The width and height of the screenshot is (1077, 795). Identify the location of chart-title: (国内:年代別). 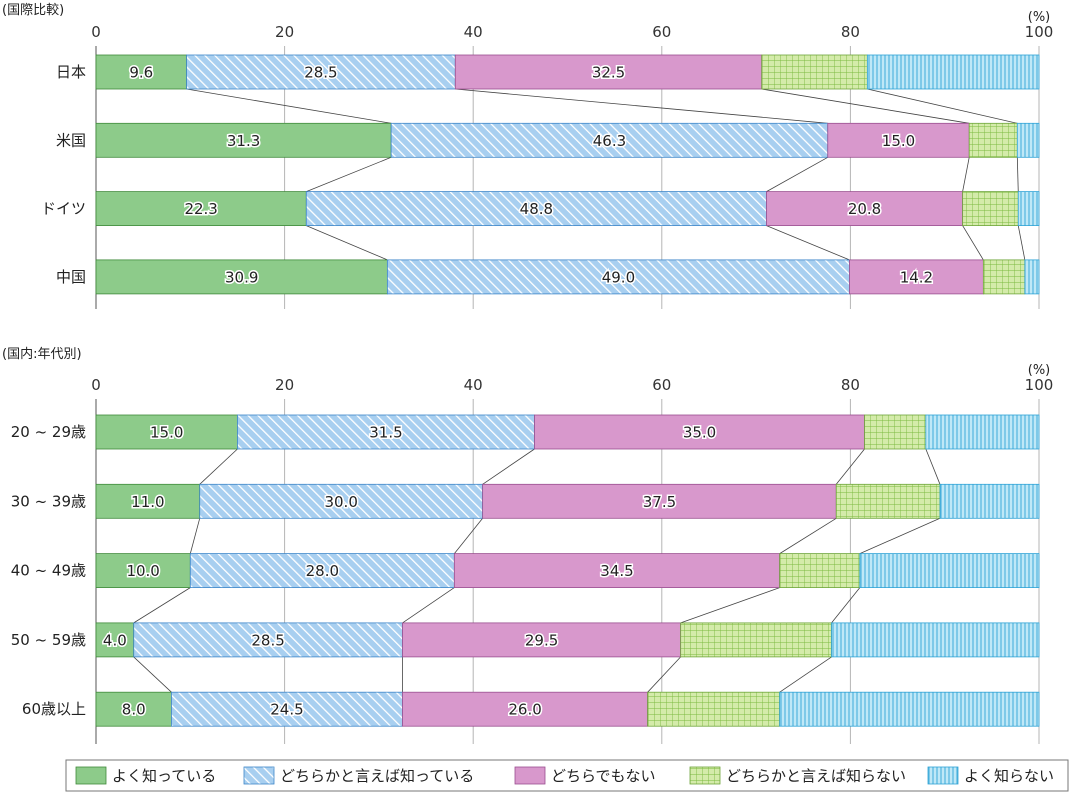
(42, 354).